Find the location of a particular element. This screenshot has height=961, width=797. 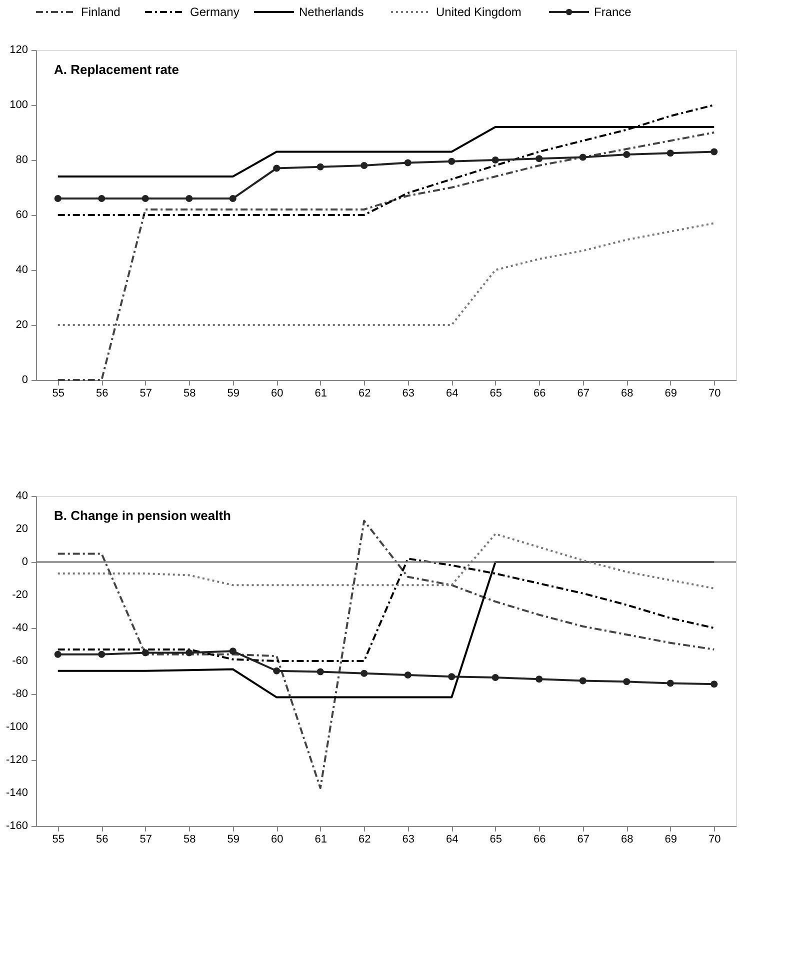

y-tick-label: -80 is located at coordinates (20, 694).